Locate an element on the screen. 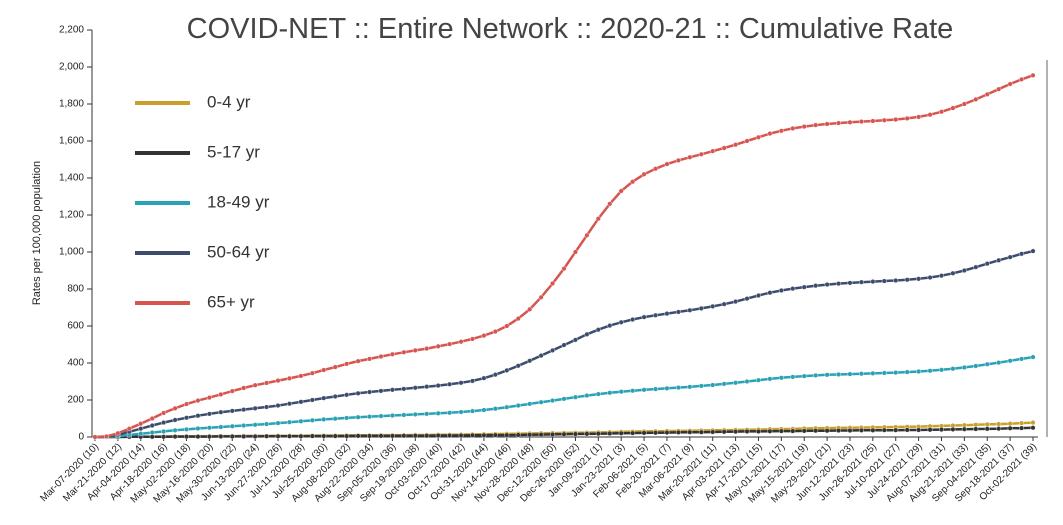 The height and width of the screenshot is (525, 1063). y-tick-label: 2,000 is located at coordinates (71, 67).